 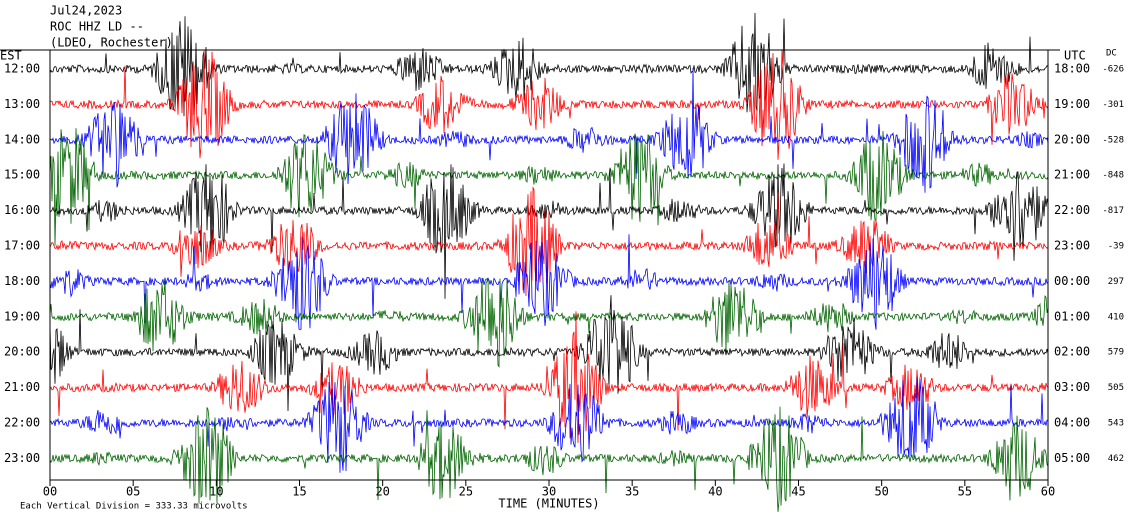 What do you see at coordinates (466, 492) in the screenshot?
I see `x-tick-label: 25` at bounding box center [466, 492].